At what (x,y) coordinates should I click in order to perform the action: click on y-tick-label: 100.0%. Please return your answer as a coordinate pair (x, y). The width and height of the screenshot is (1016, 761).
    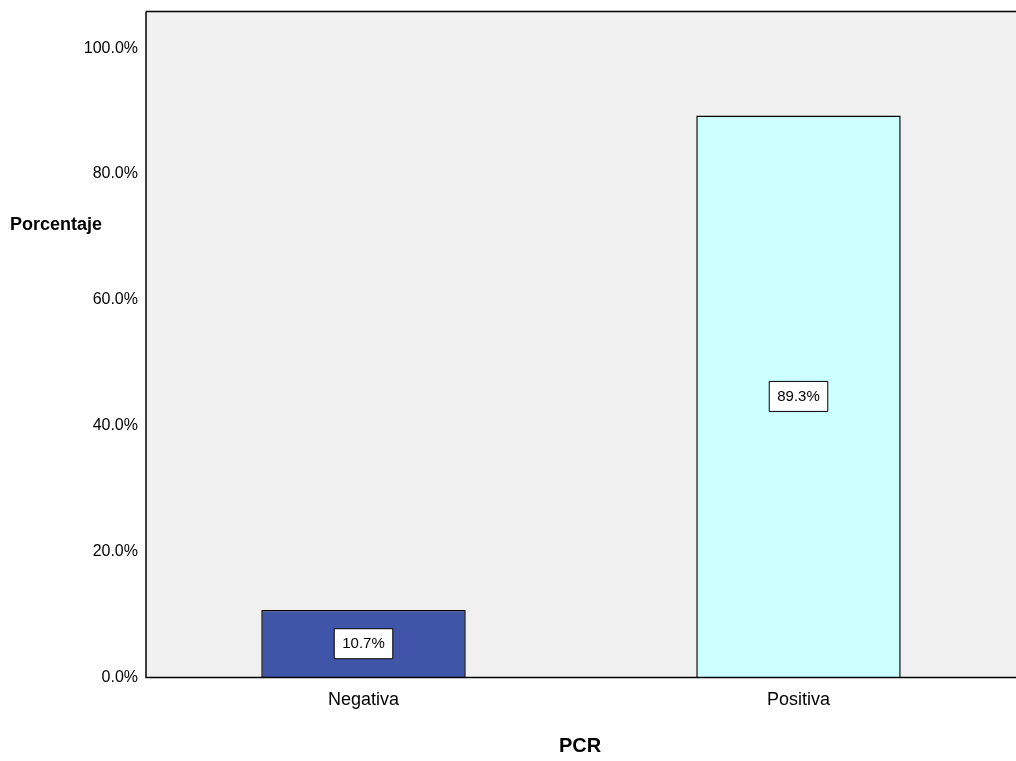
    Looking at the image, I should click on (110, 47).